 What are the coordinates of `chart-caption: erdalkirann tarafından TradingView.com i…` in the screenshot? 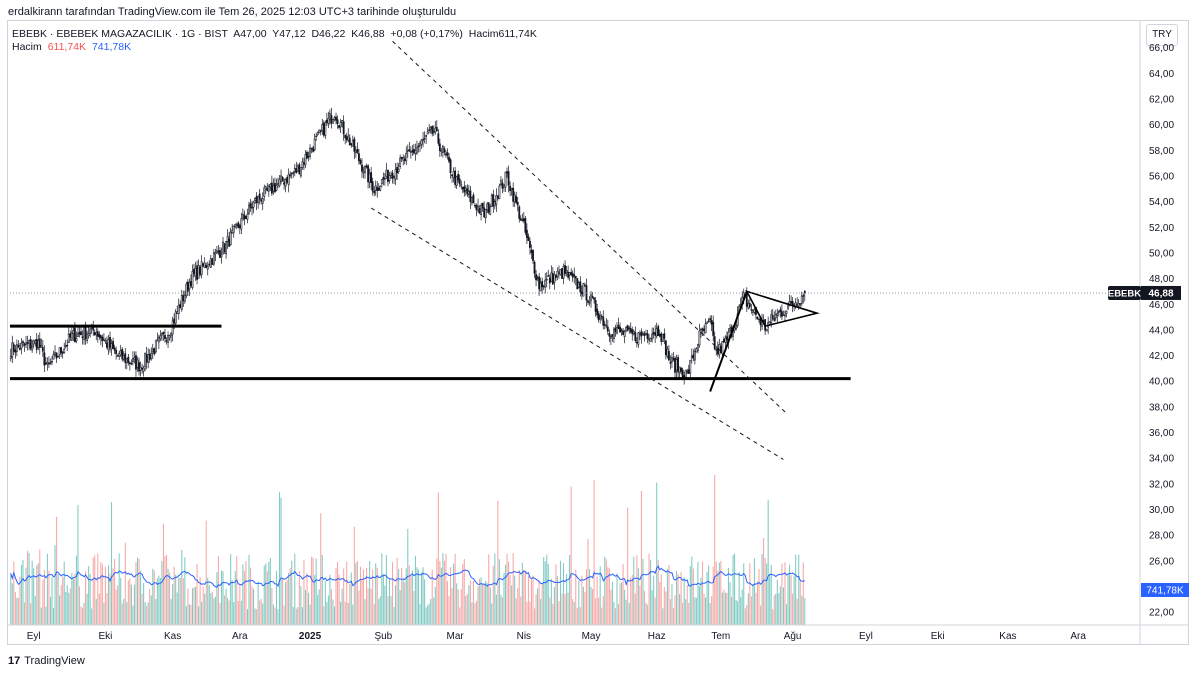 It's located at (232, 12).